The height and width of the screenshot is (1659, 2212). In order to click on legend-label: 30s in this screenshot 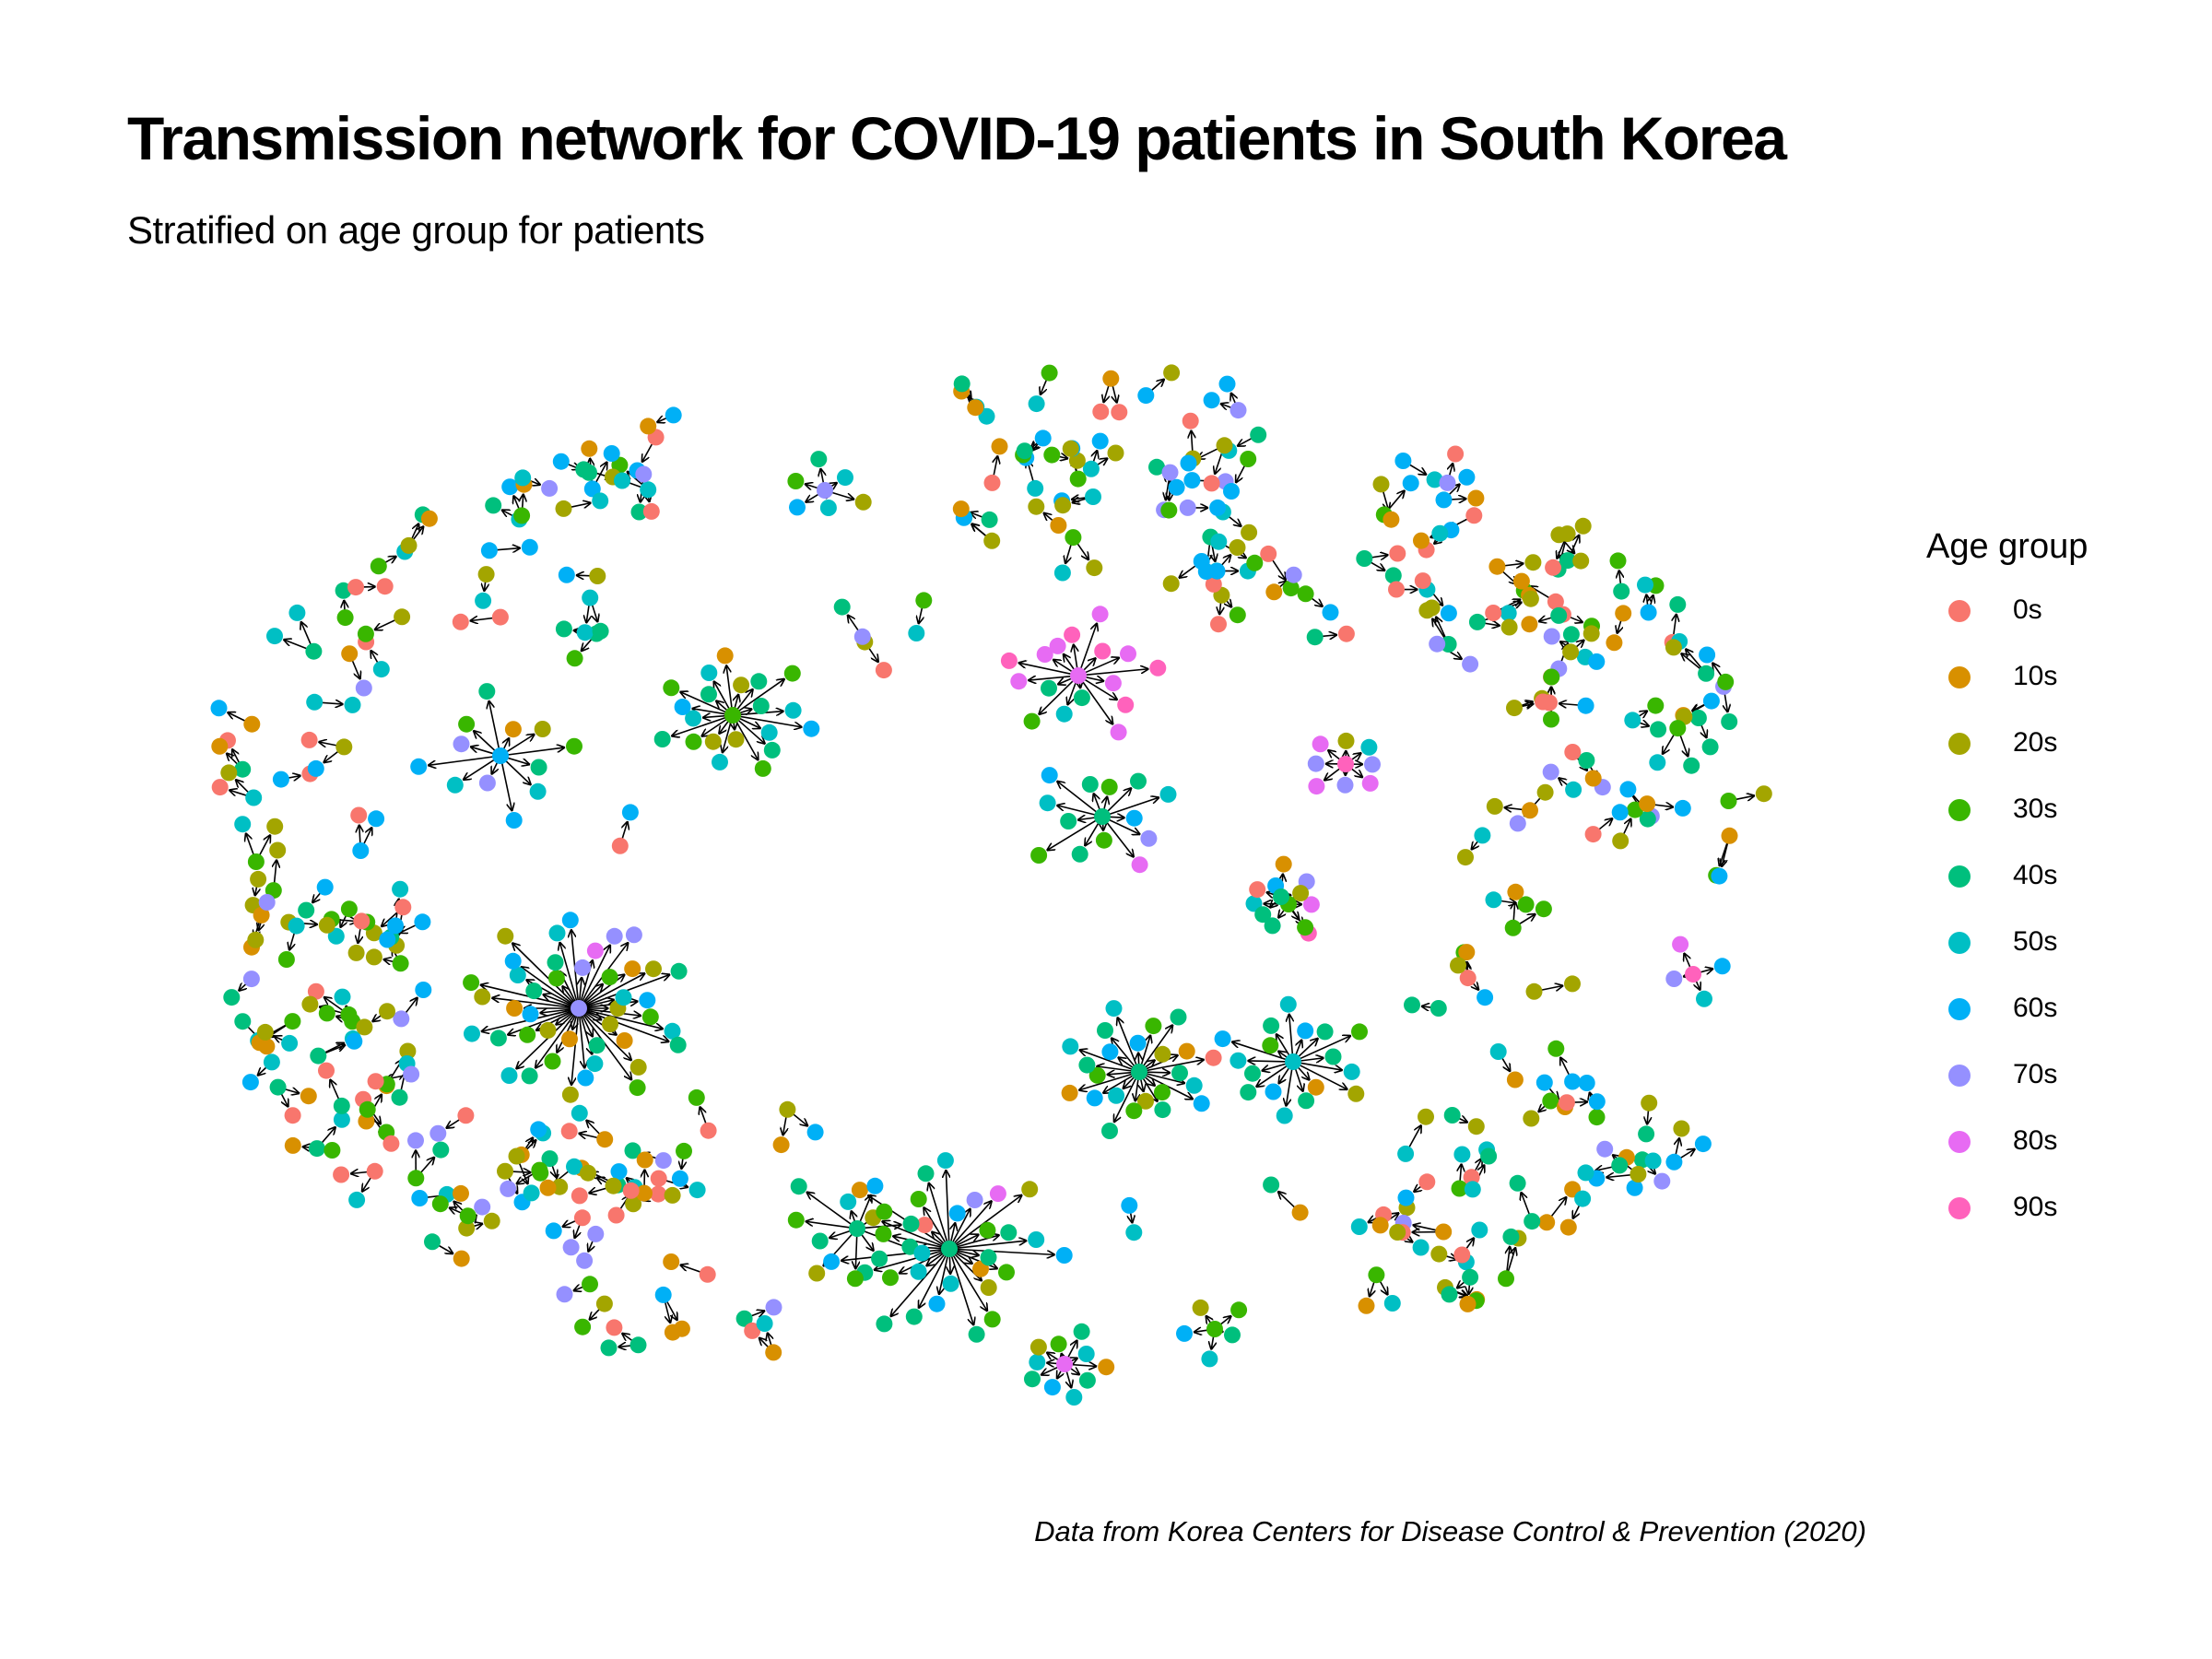, I will do `click(2035, 809)`.